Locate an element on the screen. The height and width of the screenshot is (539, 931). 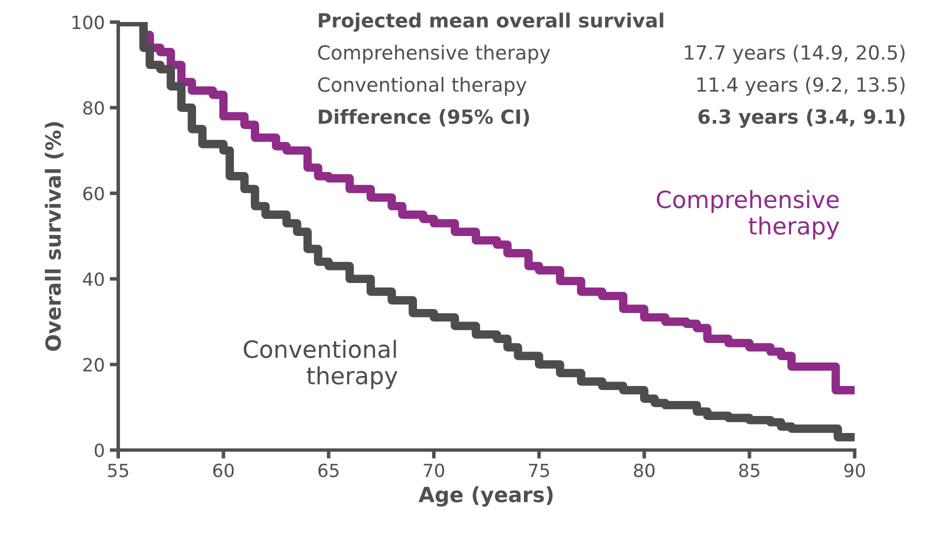
x-tick-label: 65 is located at coordinates (328, 471).